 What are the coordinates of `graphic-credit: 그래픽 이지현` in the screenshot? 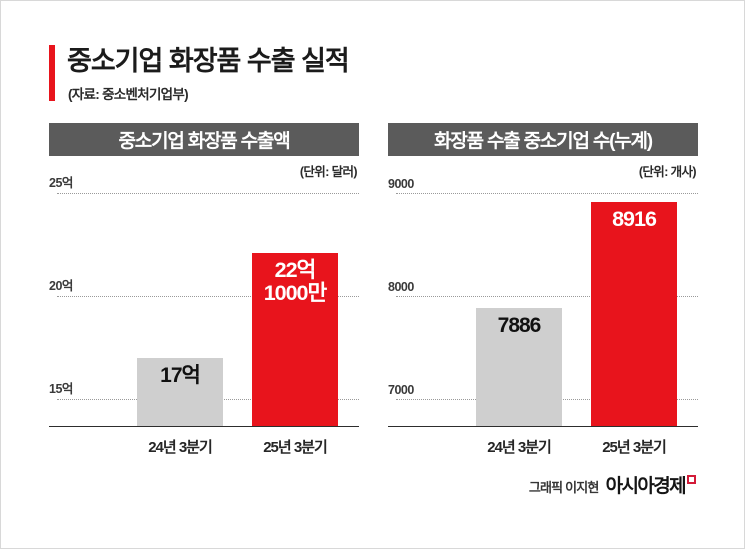 It's located at (564, 487).